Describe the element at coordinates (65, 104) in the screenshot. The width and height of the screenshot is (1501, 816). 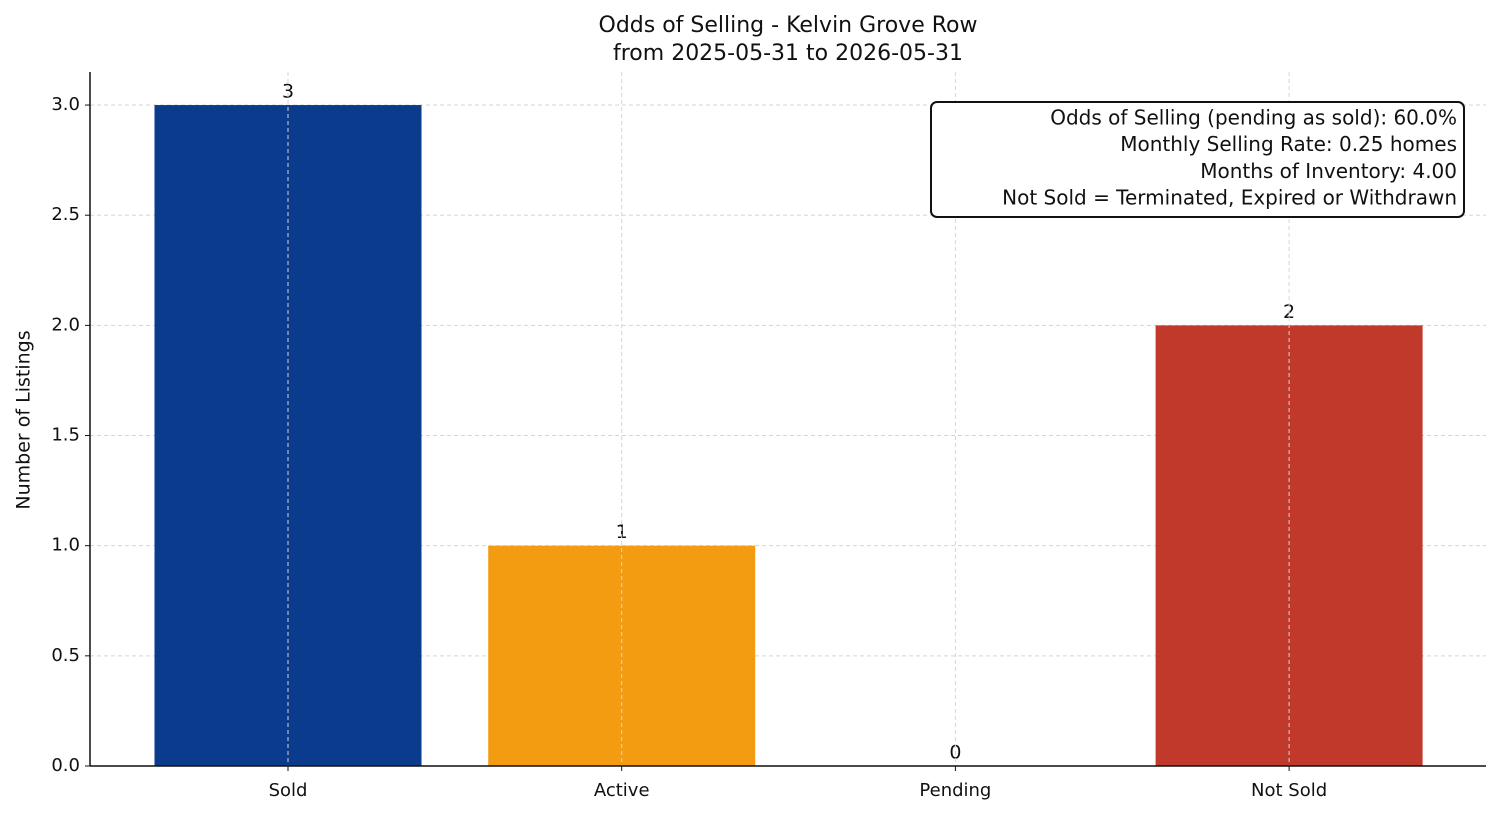
I see `y-tick-label: 3.0` at that location.